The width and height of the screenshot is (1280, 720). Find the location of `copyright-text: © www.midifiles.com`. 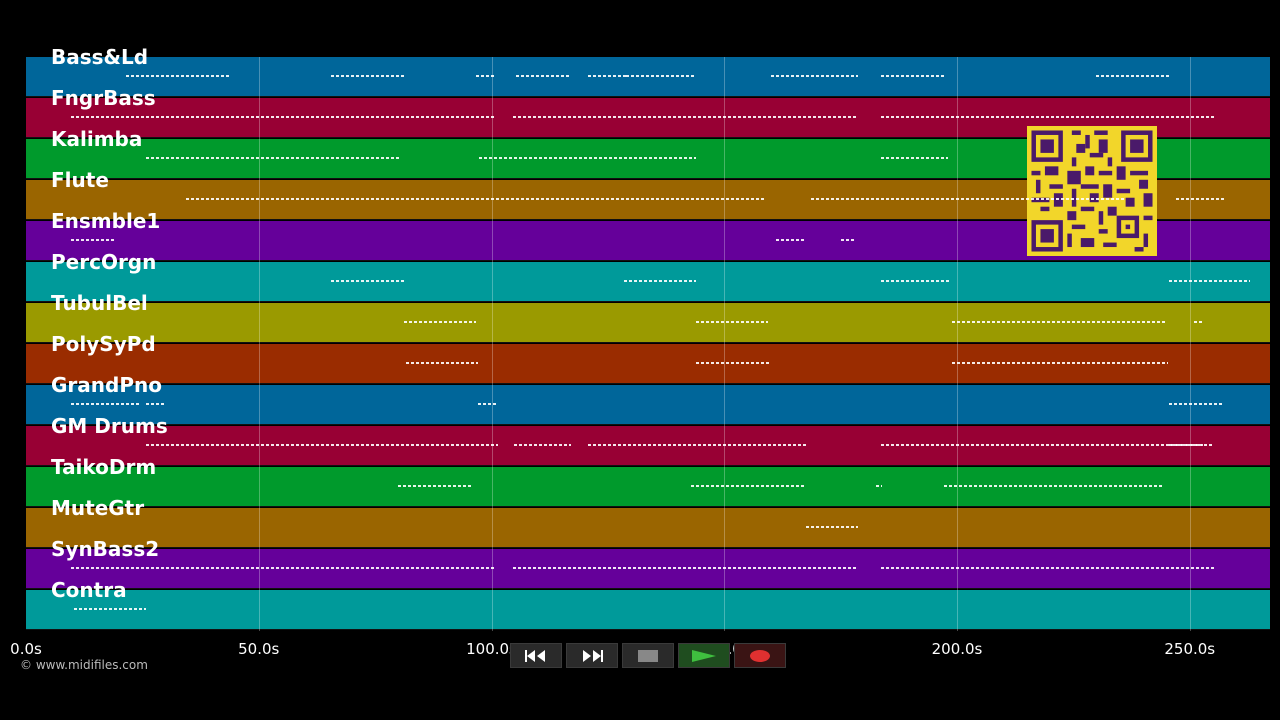

copyright-text: © www.midifiles.com is located at coordinates (84, 665).